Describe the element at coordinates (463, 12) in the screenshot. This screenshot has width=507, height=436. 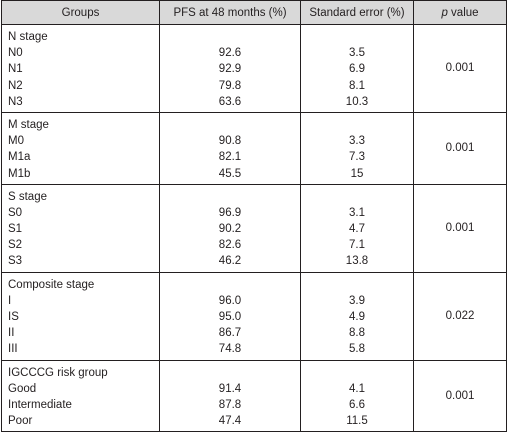
I see `header-p-suffix: value` at that location.